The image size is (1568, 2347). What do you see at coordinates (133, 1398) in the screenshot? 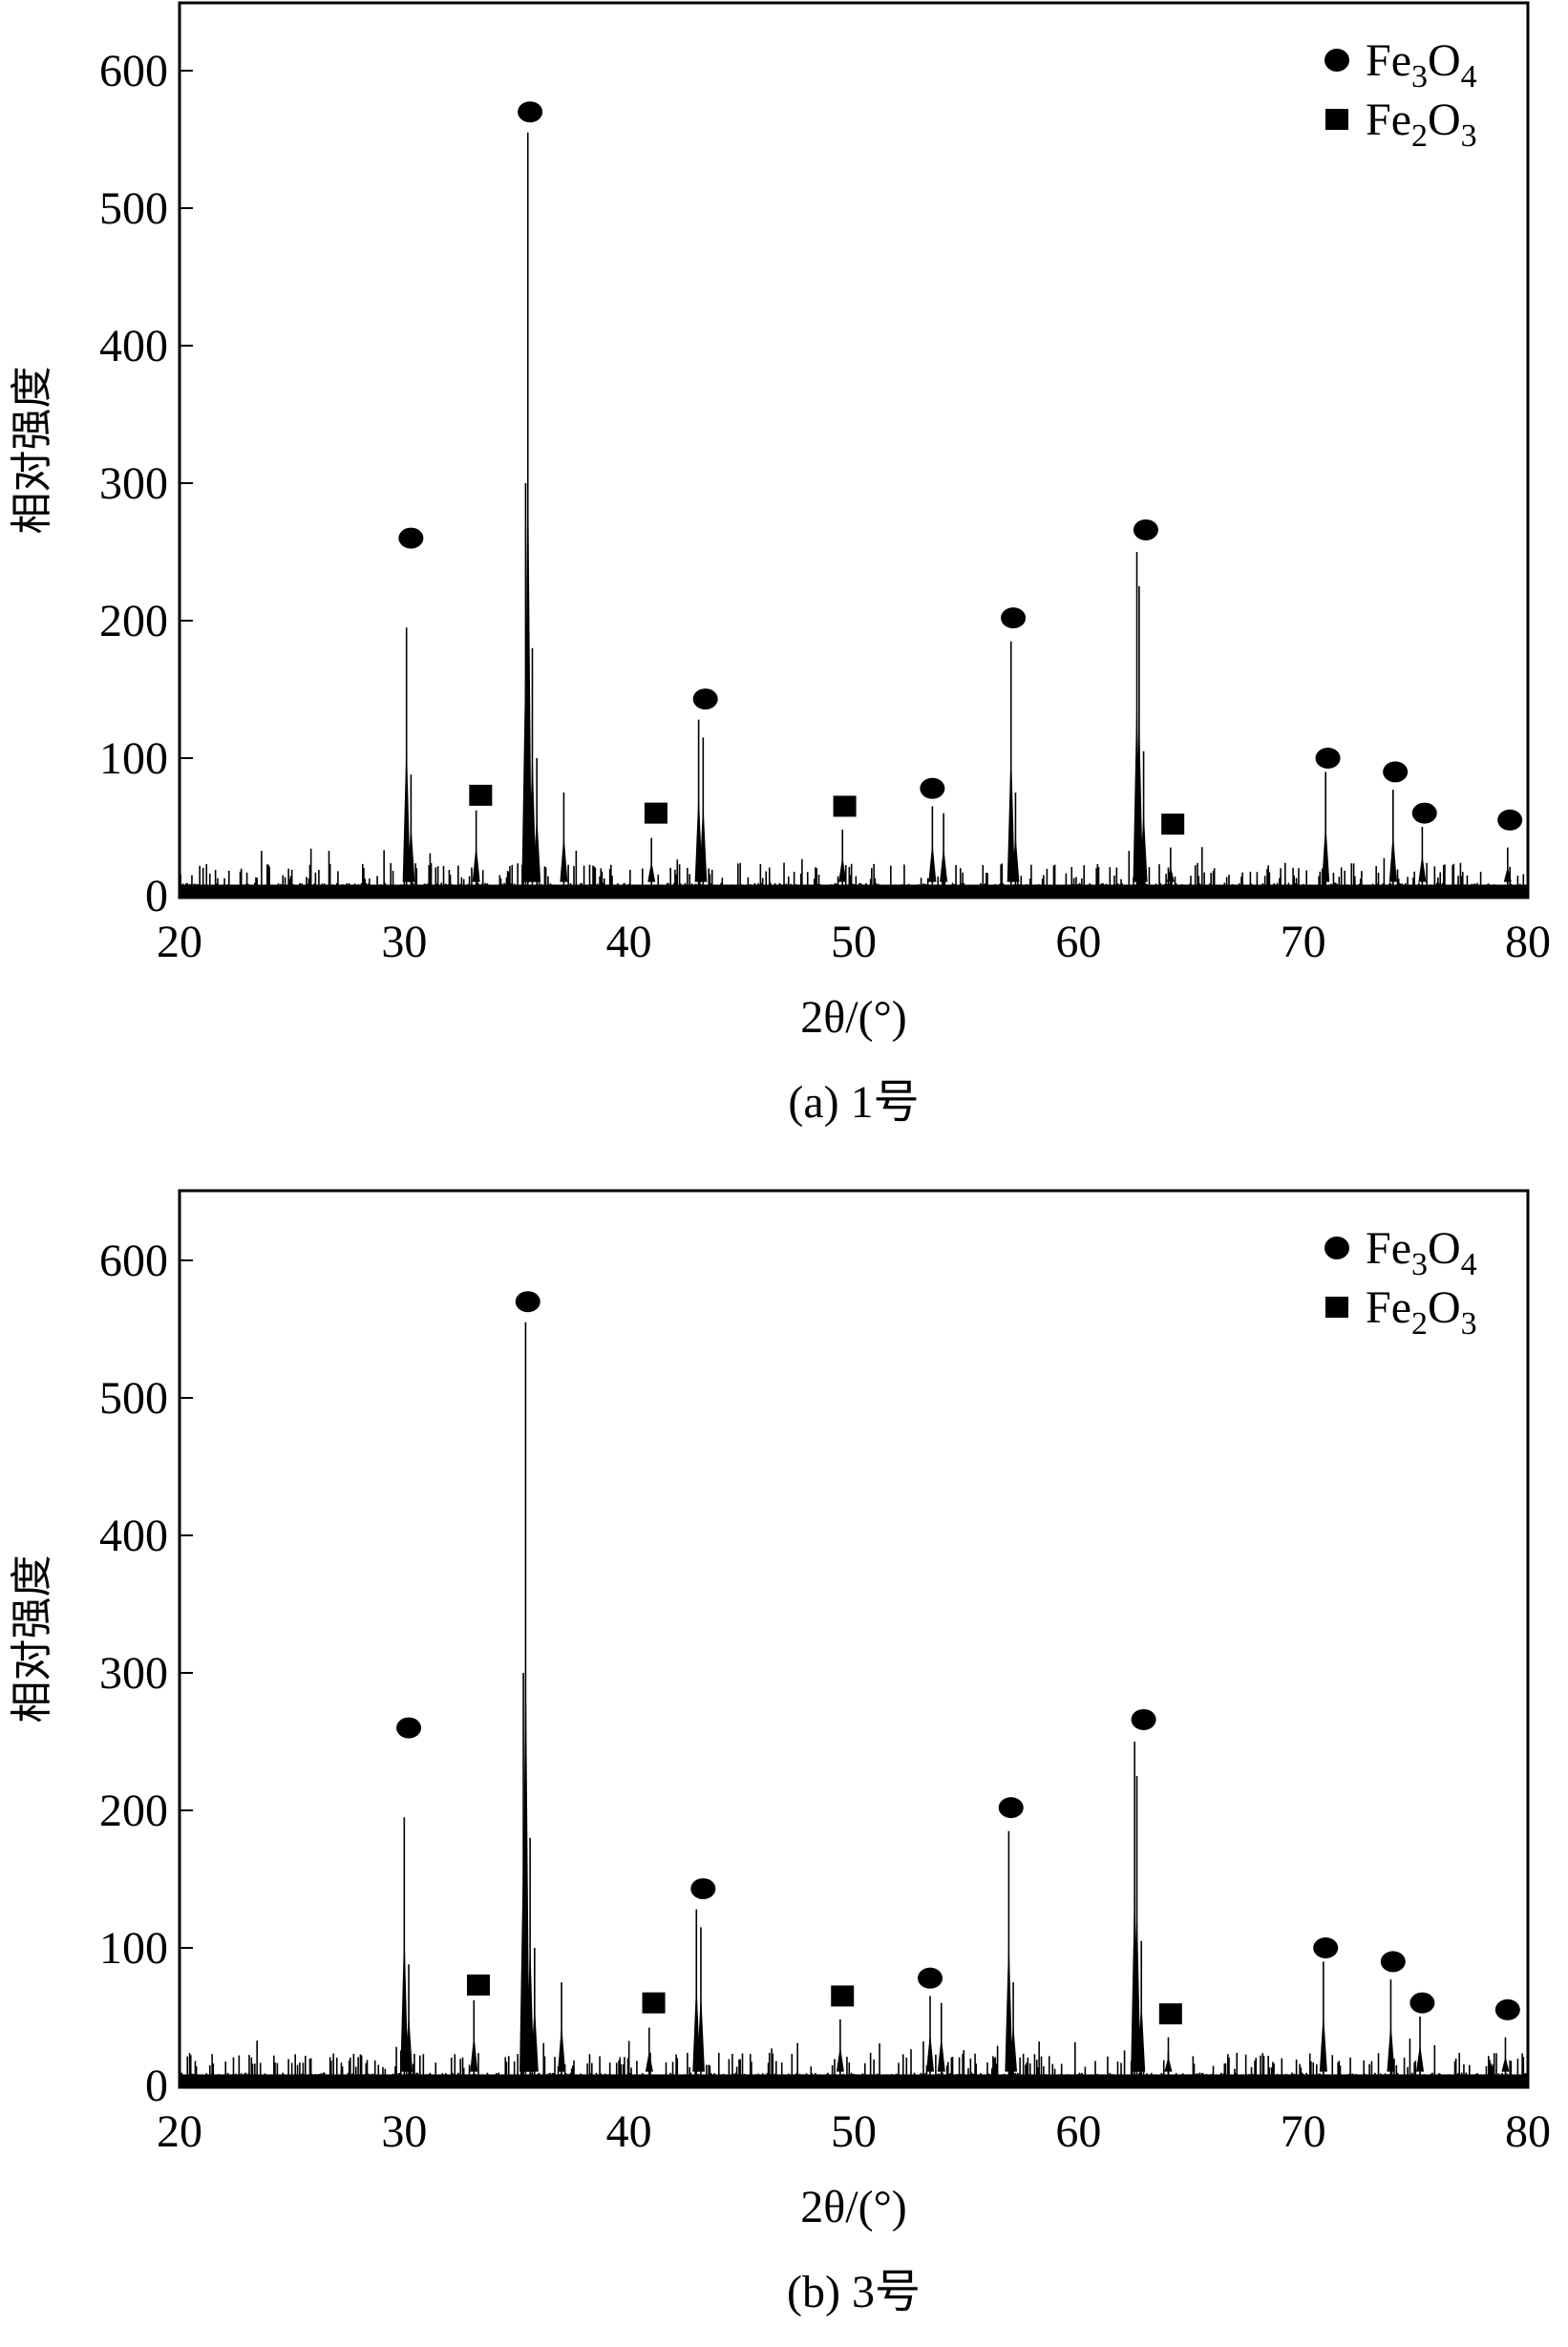
I see `y-tick-label: 500` at bounding box center [133, 1398].